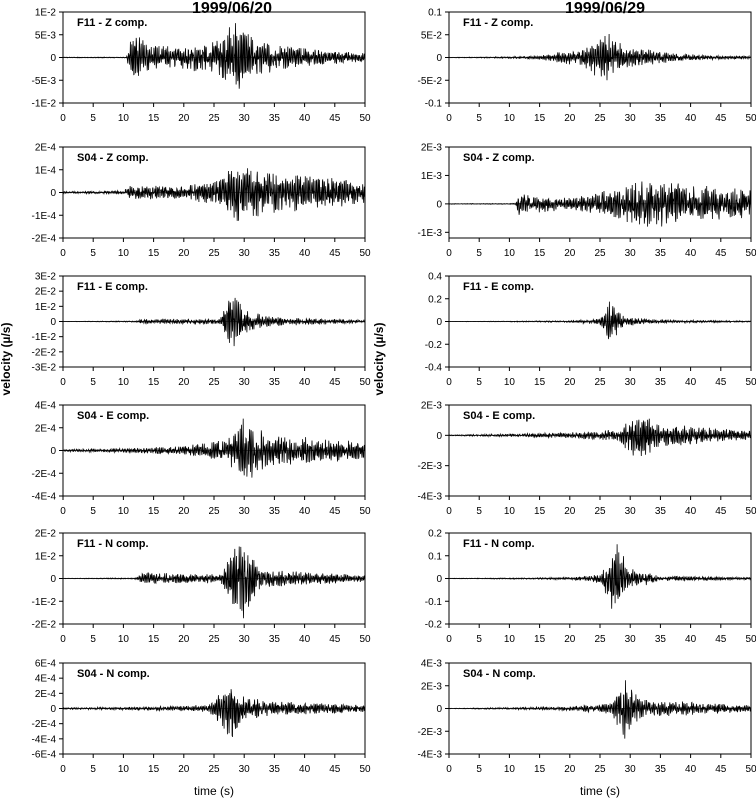 The image size is (756, 798). I want to click on panel-right-3-xtick-label-9: 45, so click(721, 382).